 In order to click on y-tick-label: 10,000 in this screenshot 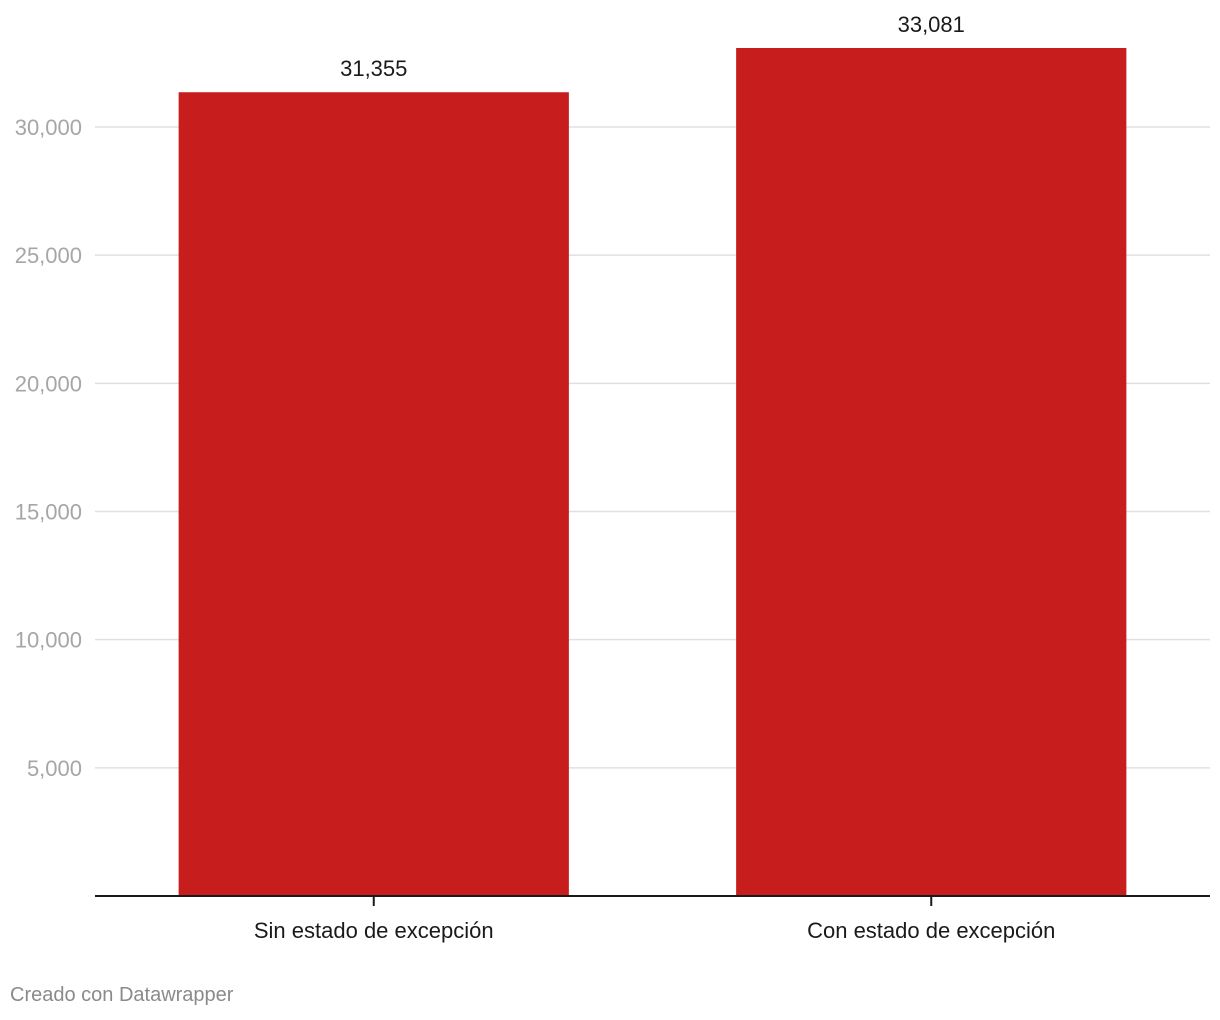, I will do `click(48, 640)`.